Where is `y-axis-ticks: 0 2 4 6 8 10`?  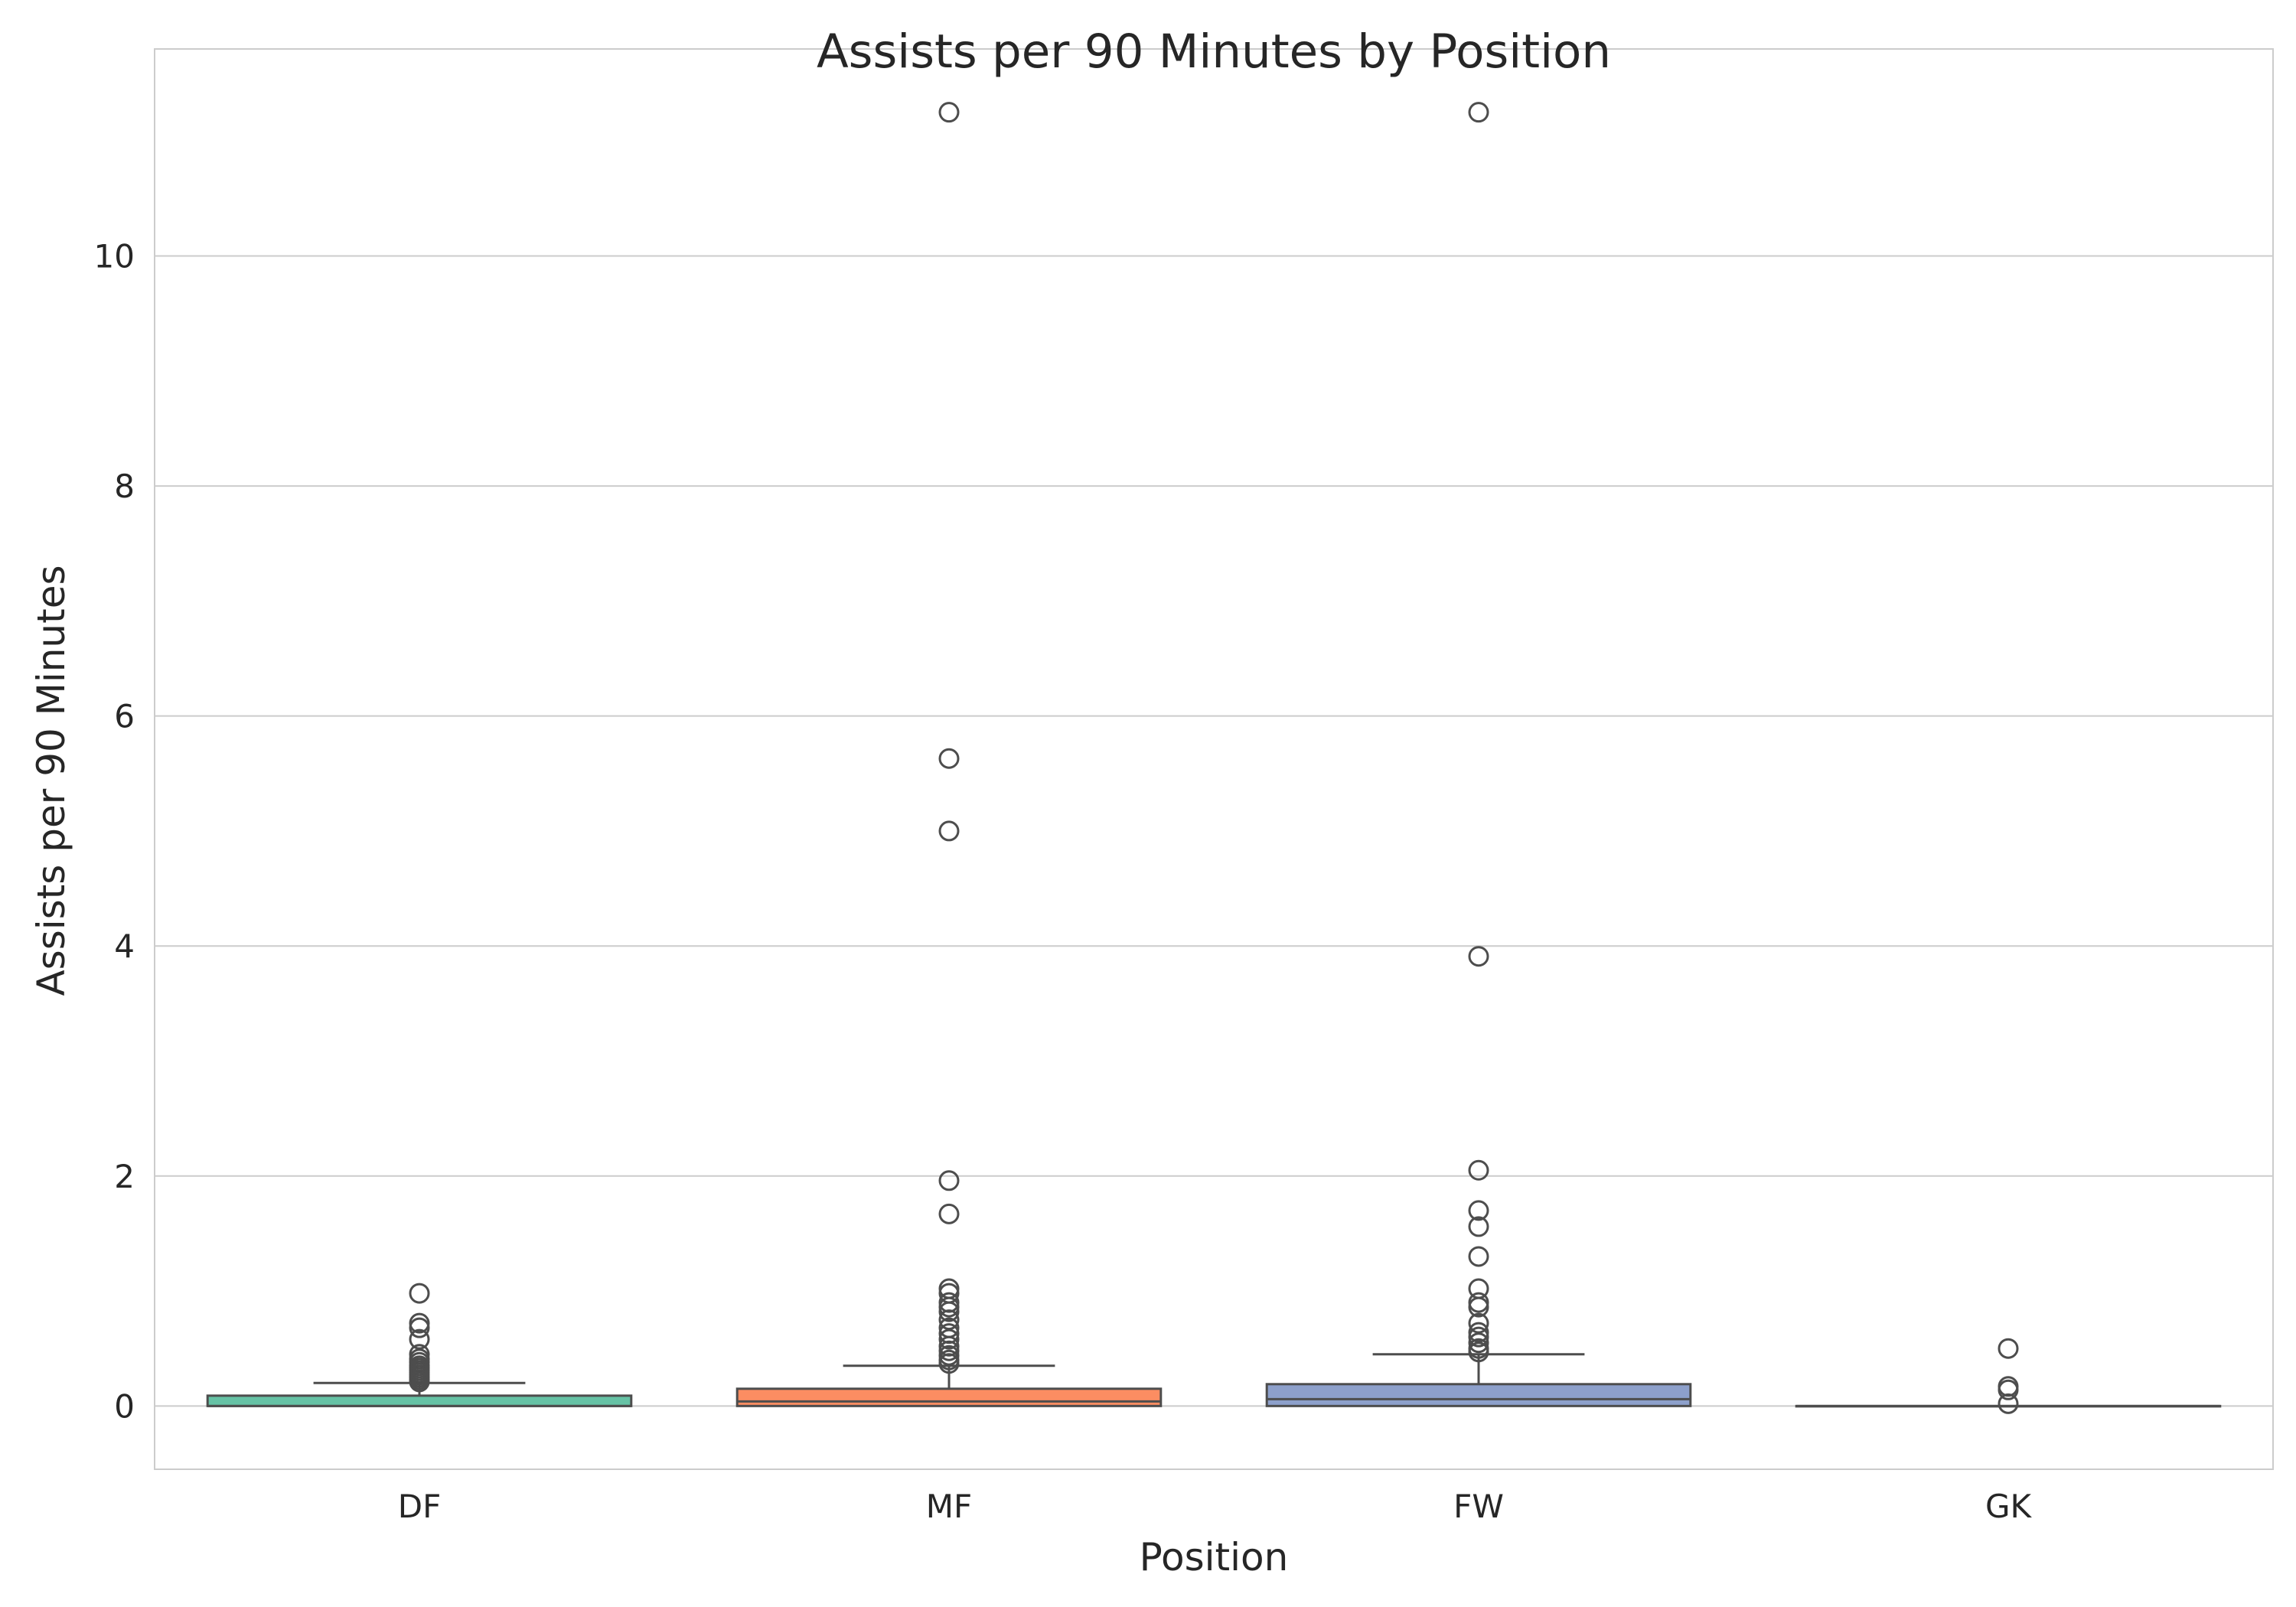
y-axis-ticks: 0 2 4 6 8 10 is located at coordinates (114, 832).